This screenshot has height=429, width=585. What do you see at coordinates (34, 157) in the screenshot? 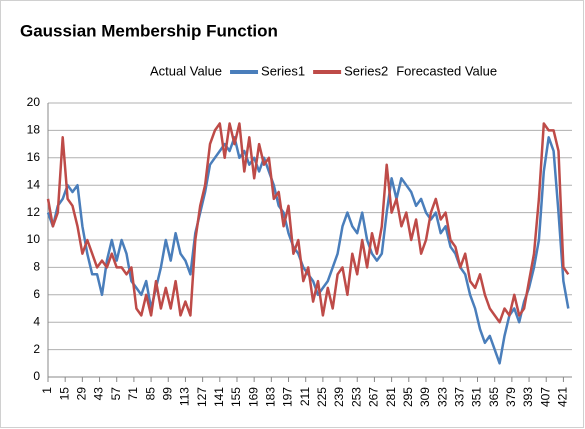
I see `y-tick-label: 16` at bounding box center [34, 157].